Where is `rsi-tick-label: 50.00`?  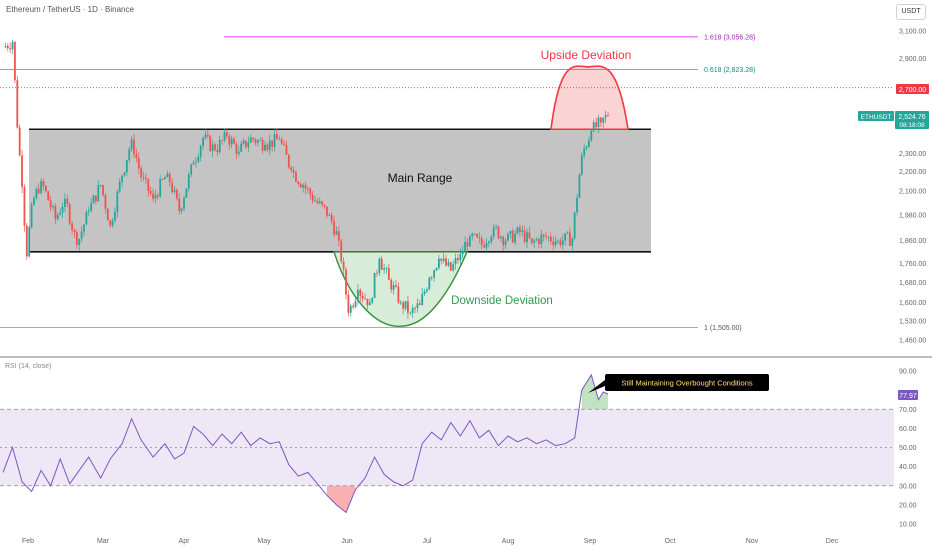
rsi-tick-label: 50.00 is located at coordinates (908, 448).